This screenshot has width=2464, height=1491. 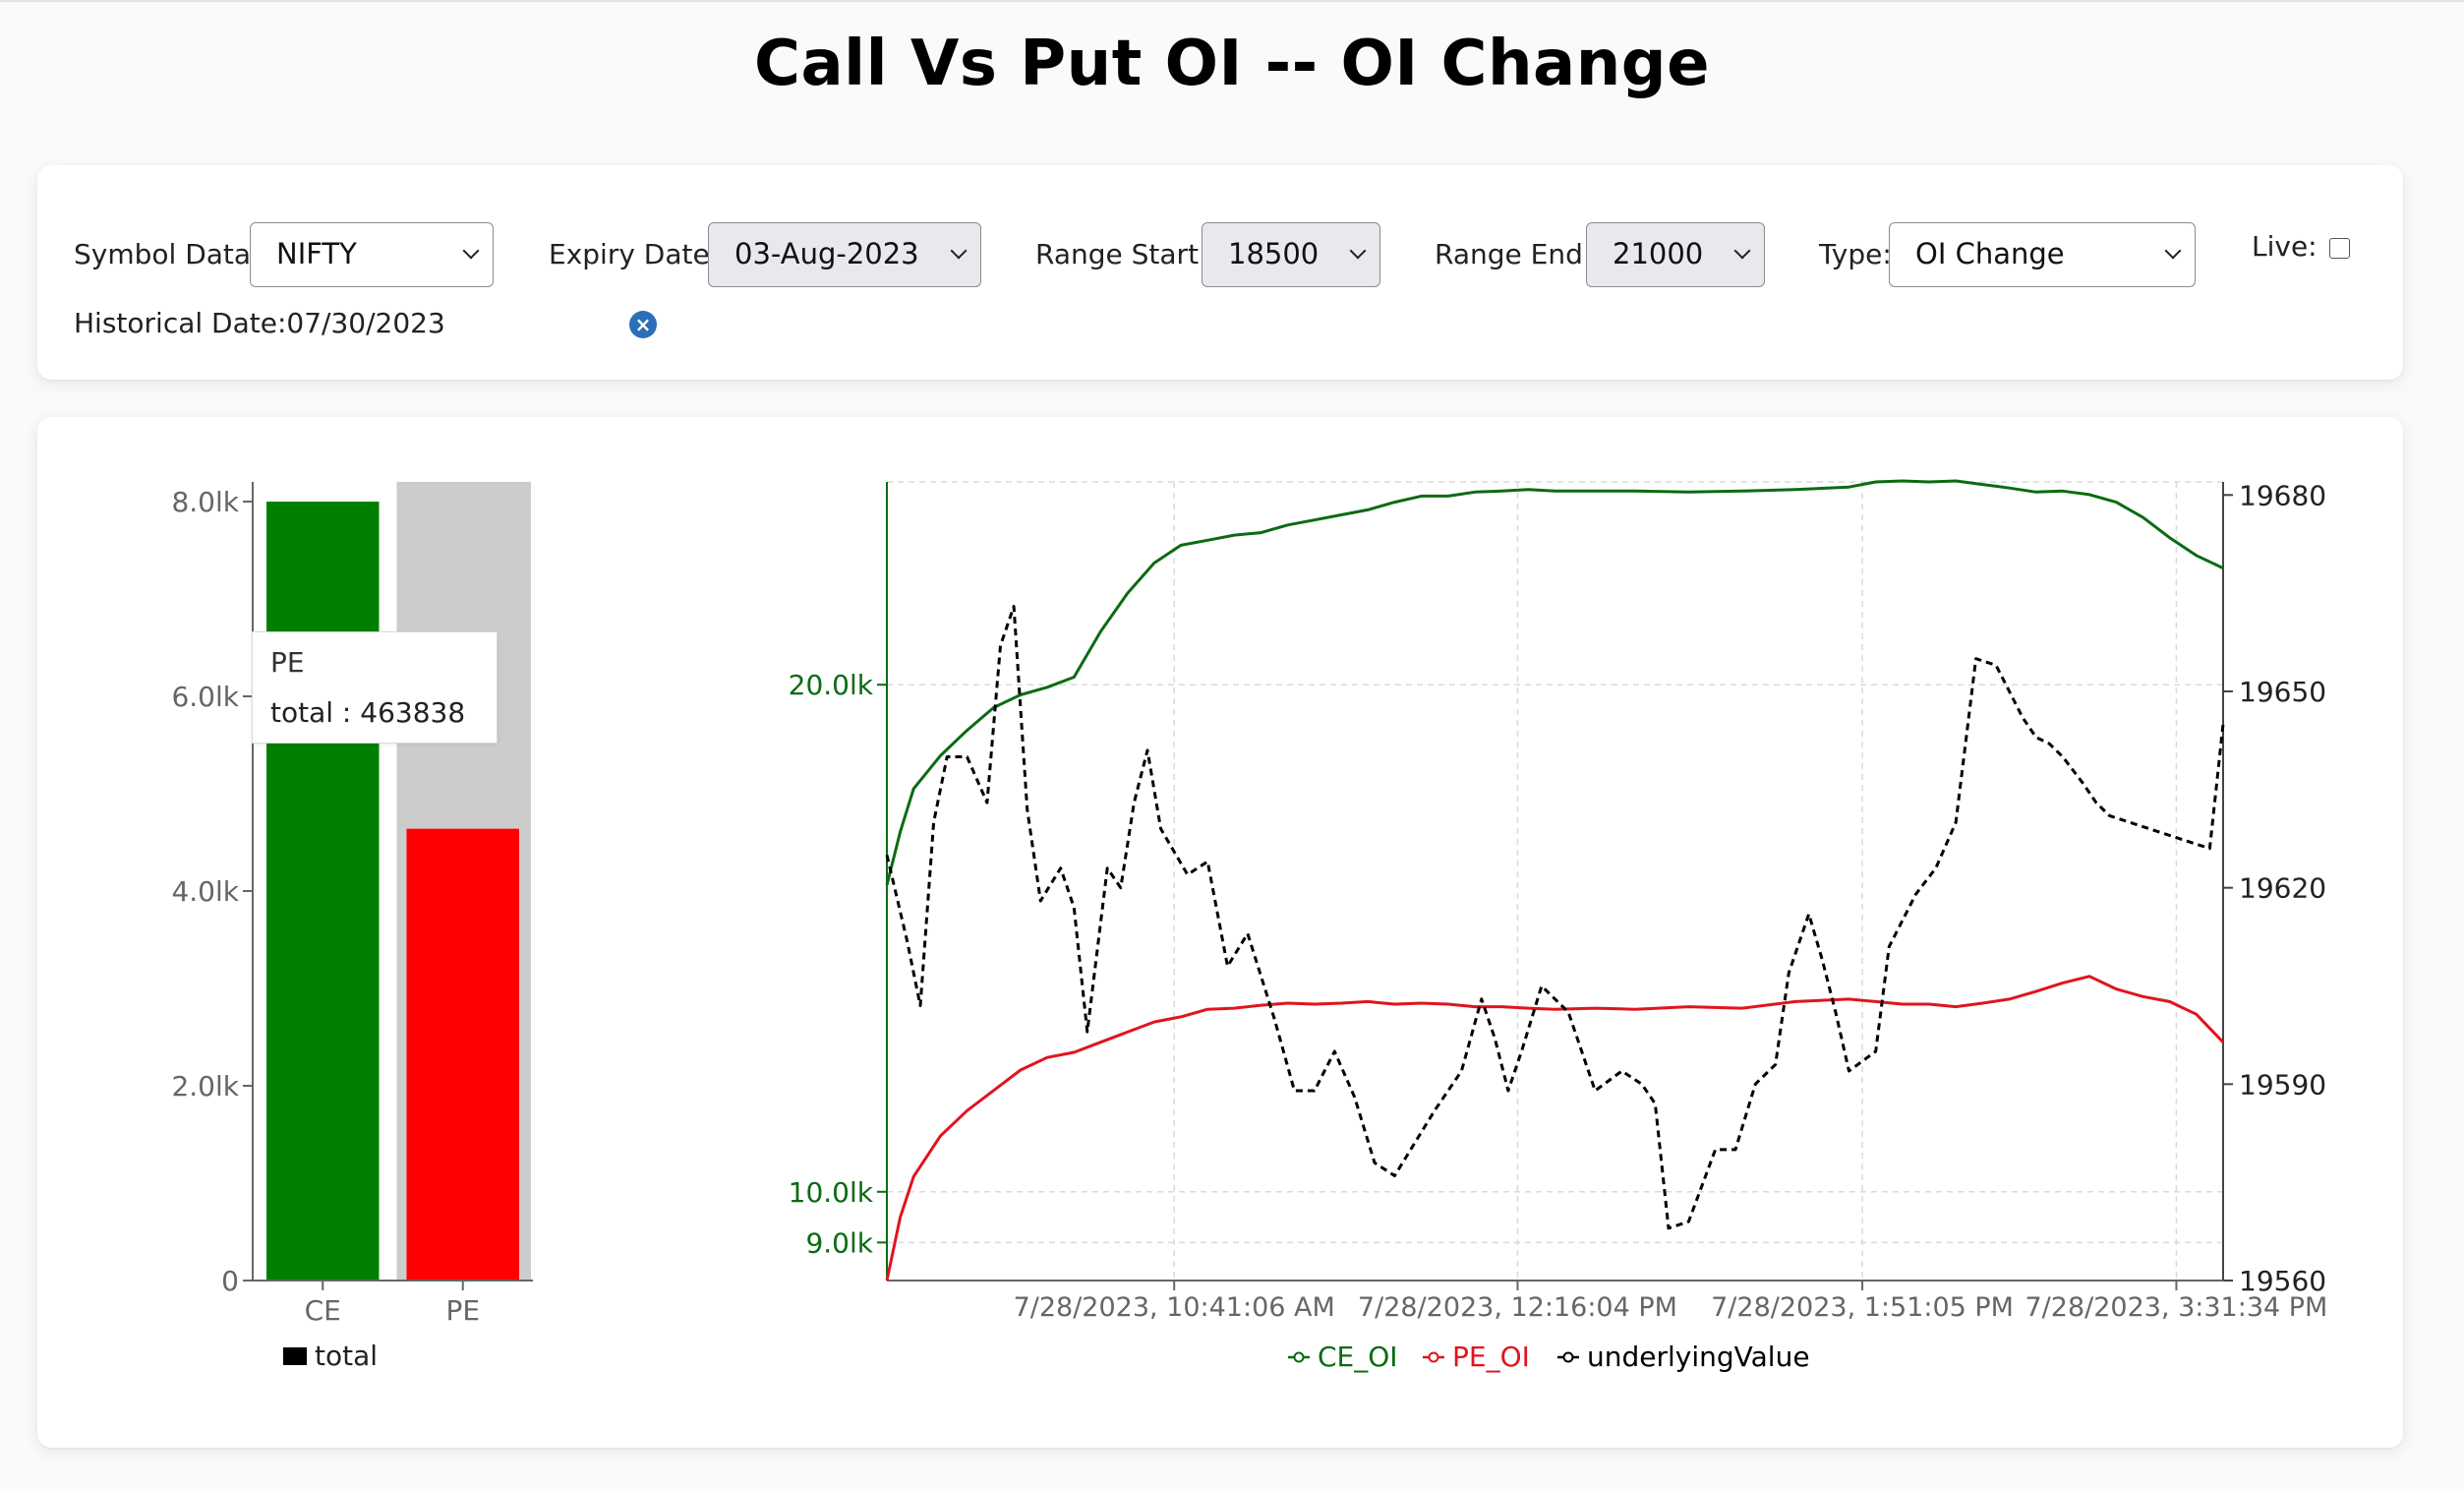 What do you see at coordinates (1174, 1307) in the screenshot?
I see `x-tick-label: 7/28/2023, 10:41:06 AM` at bounding box center [1174, 1307].